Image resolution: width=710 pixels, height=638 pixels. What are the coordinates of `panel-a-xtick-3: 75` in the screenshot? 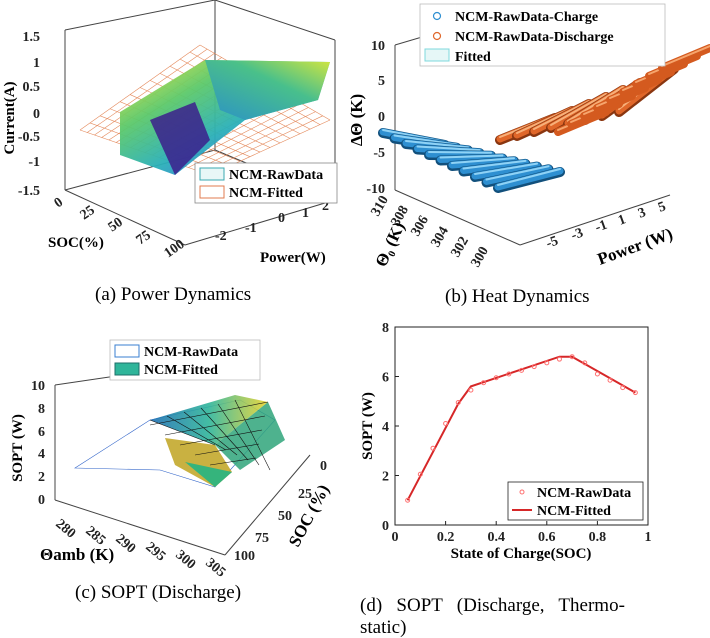 It's located at (144, 238).